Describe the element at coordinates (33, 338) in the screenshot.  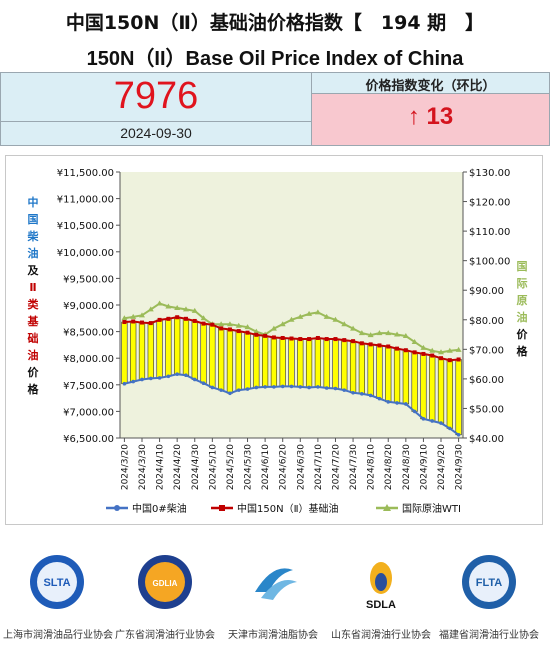
I see `left-axis-title-char: 础` at that location.